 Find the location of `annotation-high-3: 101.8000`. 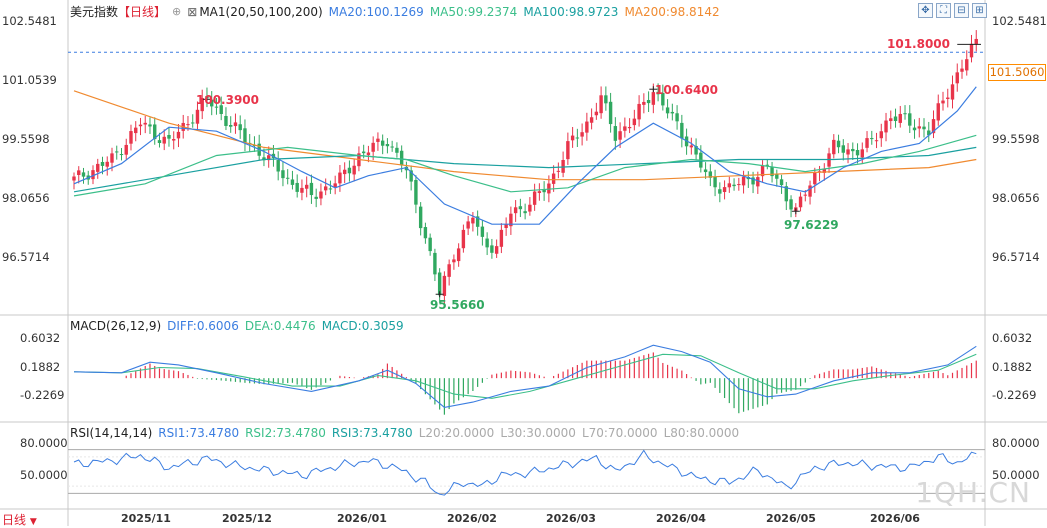

annotation-high-3: 101.8000 is located at coordinates (919, 44).